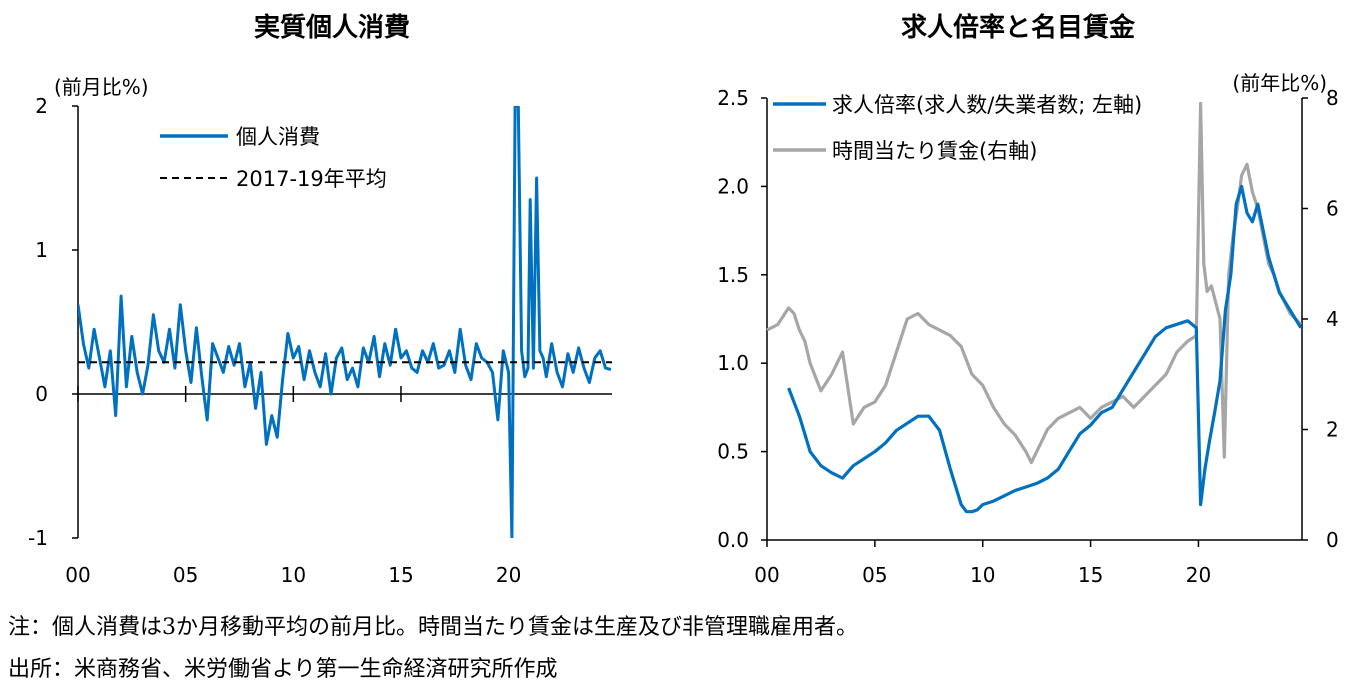 This screenshot has height=689, width=1359. Describe the element at coordinates (733, 540) in the screenshot. I see `right-left-y-tick-label: 0.0` at that location.